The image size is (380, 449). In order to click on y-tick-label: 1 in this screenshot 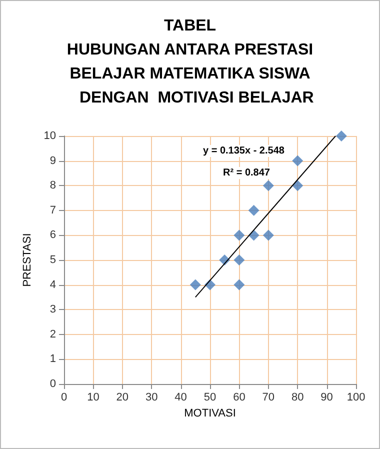, I will do `click(53, 359)`.